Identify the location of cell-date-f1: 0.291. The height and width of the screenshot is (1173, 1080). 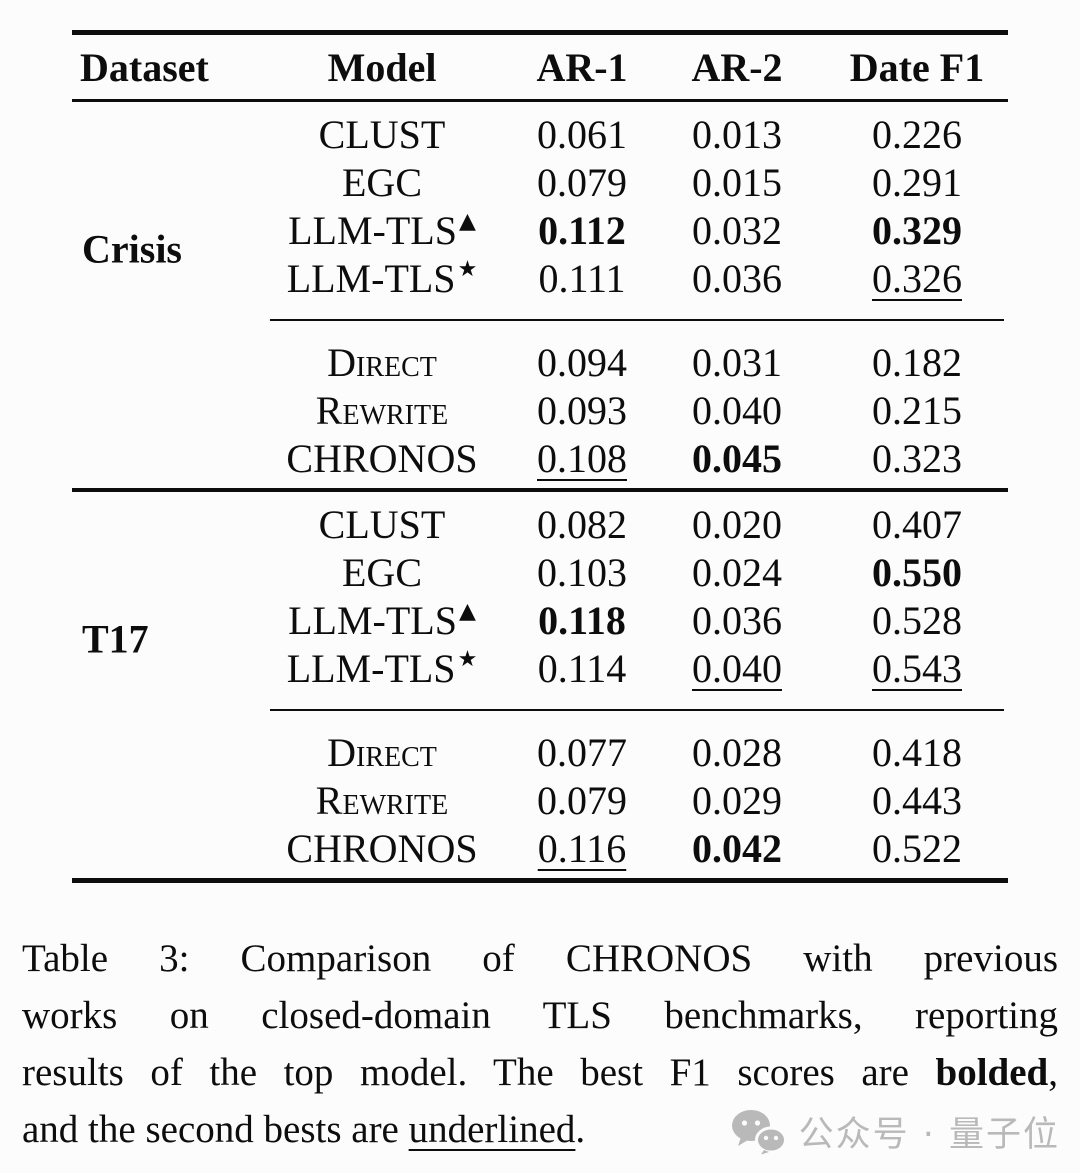
(917, 182).